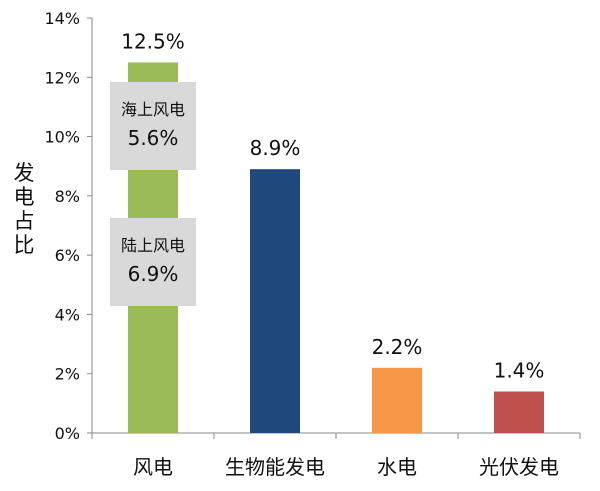 The image size is (600, 491). Describe the element at coordinates (67, 374) in the screenshot. I see `y-tick-label: 2%` at that location.